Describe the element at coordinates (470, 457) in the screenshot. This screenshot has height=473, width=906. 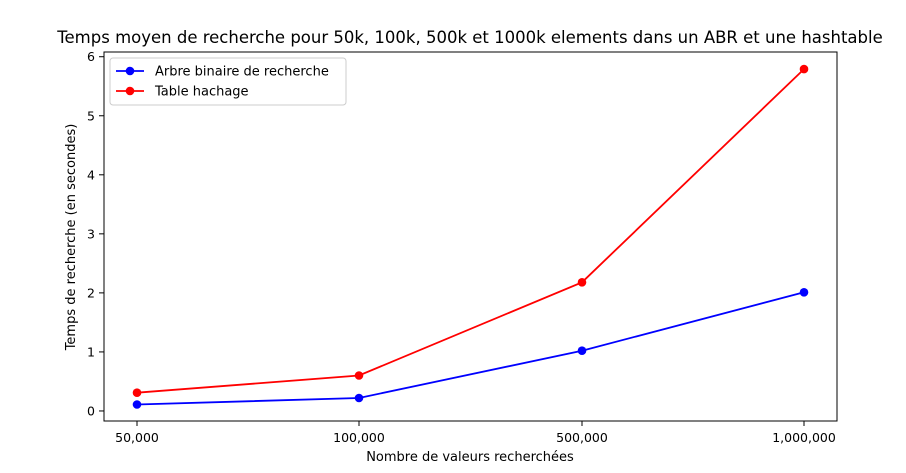
I see `x-axis-label: Nombre de valeurs recherchées` at that location.